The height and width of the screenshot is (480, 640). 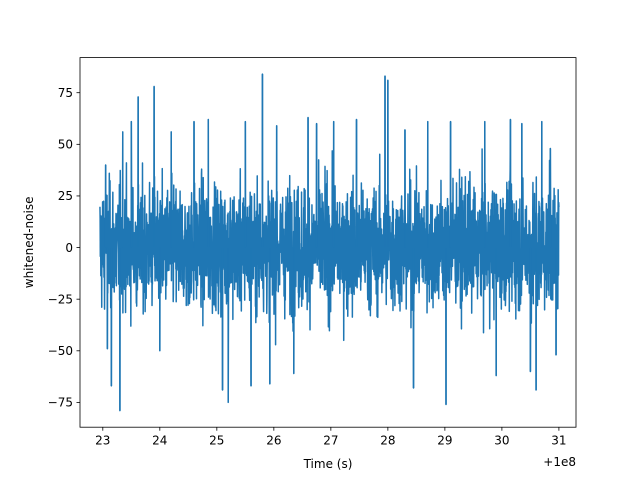 I want to click on x-tick-label: 31, so click(x=558, y=441).